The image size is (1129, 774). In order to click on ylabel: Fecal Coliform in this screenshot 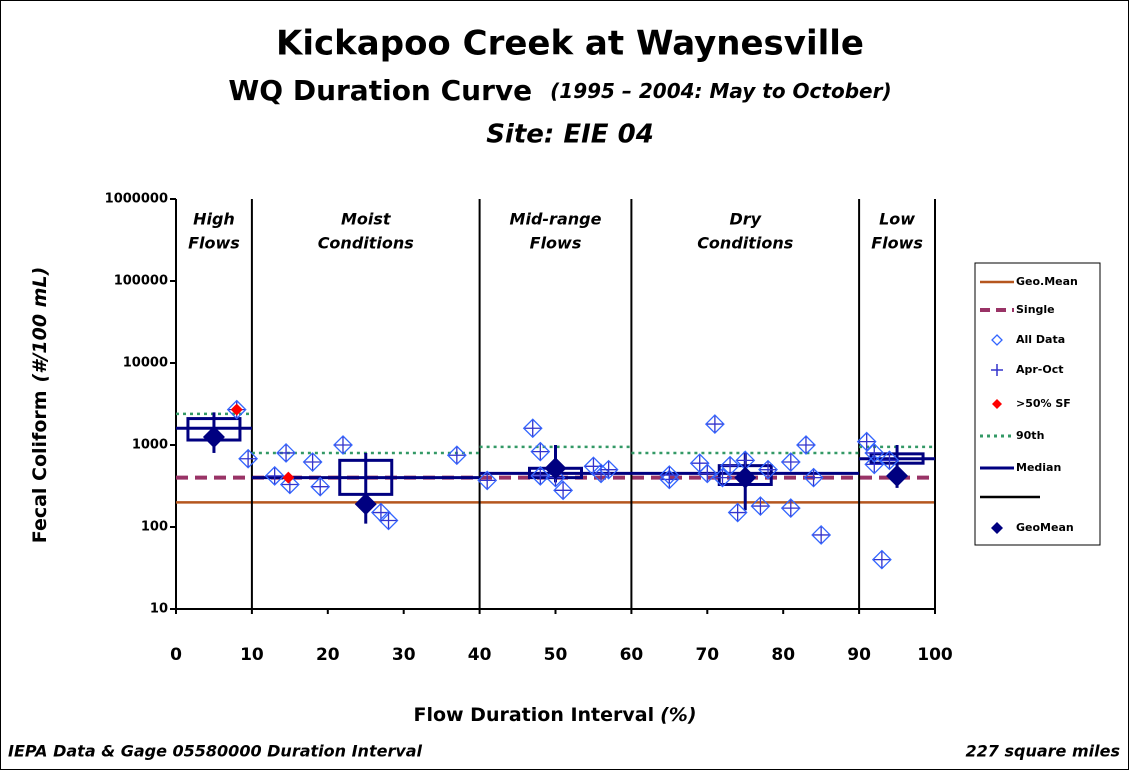, I will do `click(40, 466)`.